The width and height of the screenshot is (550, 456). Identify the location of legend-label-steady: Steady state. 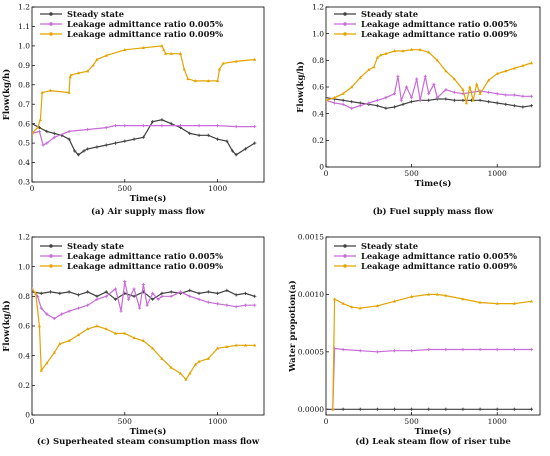
(389, 246).